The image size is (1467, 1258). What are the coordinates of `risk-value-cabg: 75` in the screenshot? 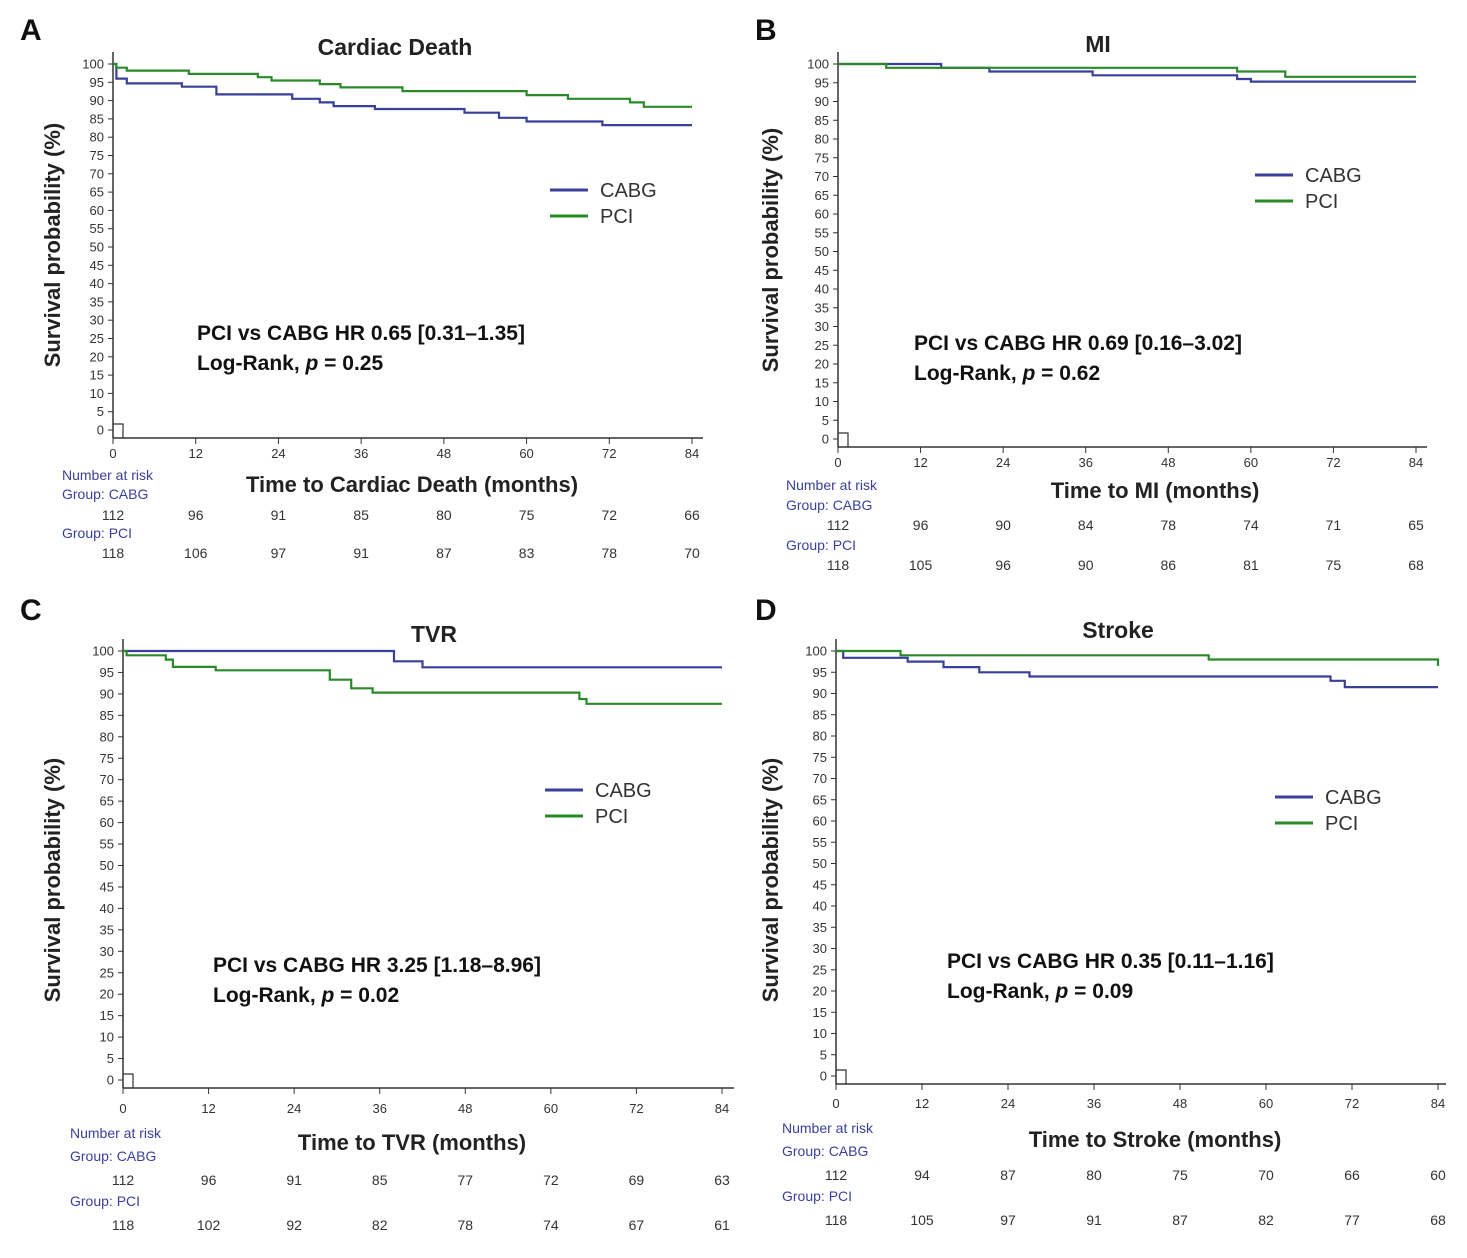 It's located at (527, 515).